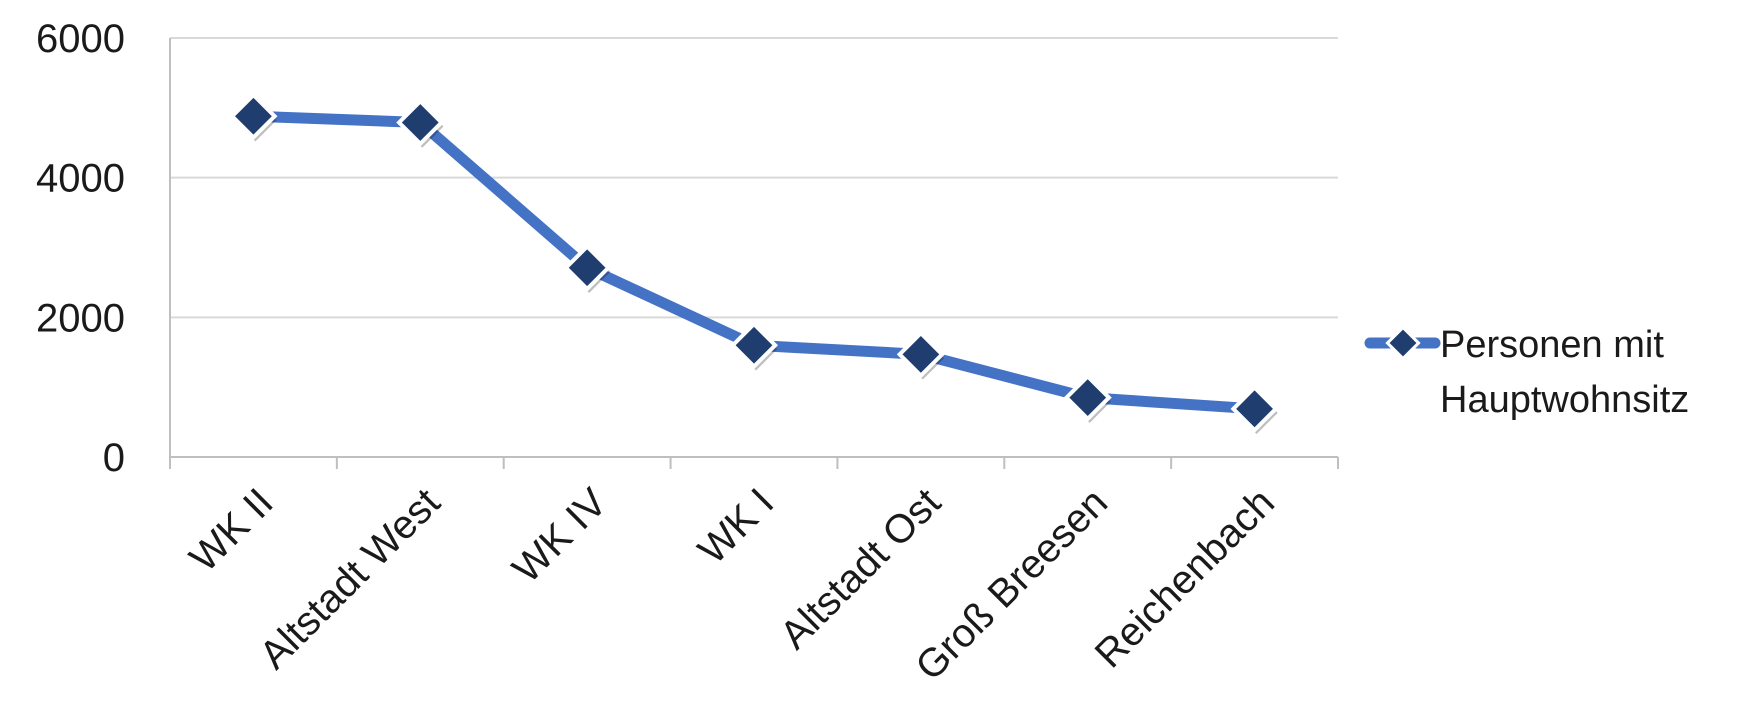  I want to click on y-tick-labels: 0 2000 4000 6000, so click(80, 248).